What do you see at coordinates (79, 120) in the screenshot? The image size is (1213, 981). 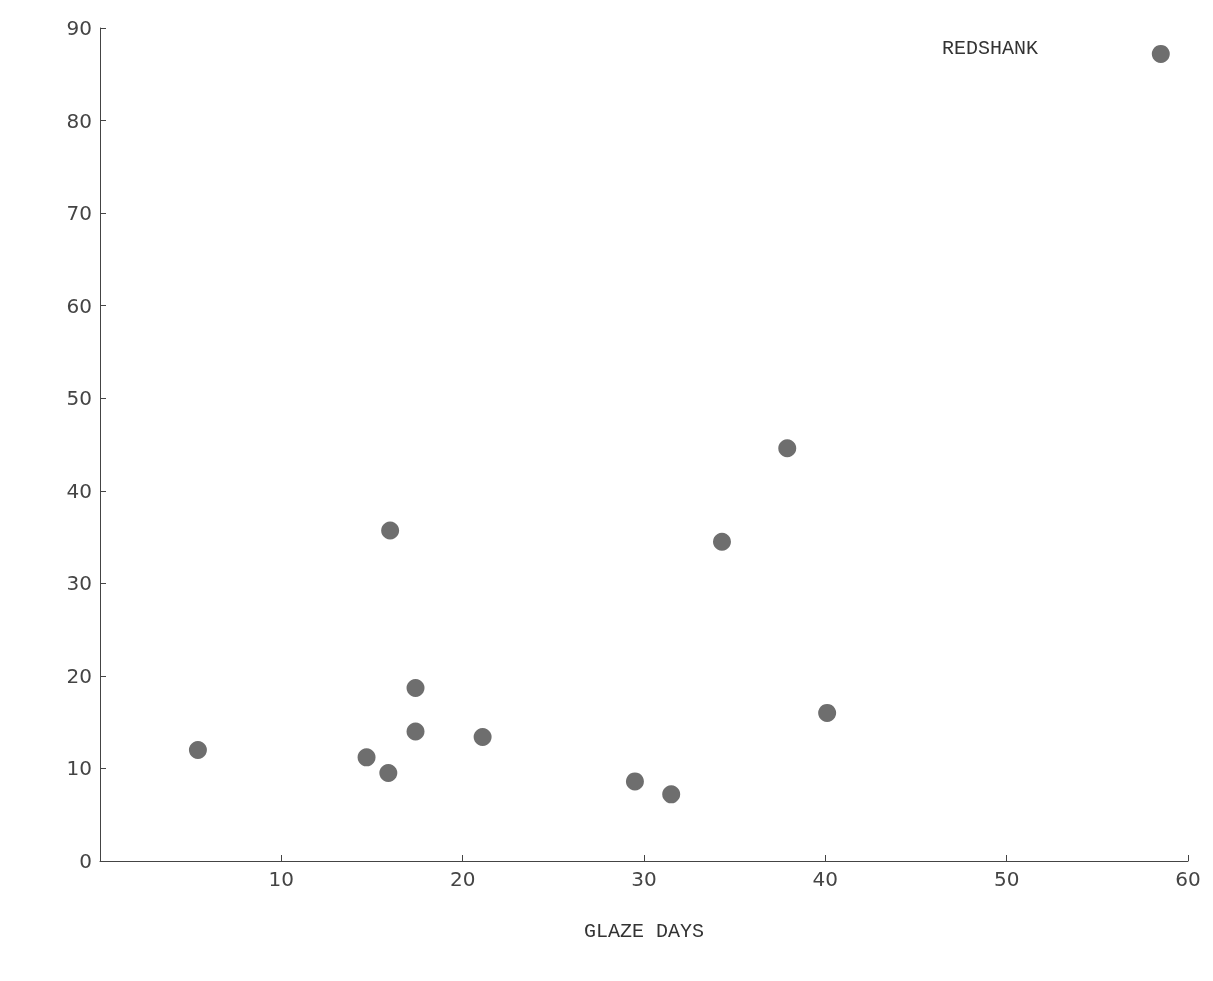 I see `y-tick-label: 80` at bounding box center [79, 120].